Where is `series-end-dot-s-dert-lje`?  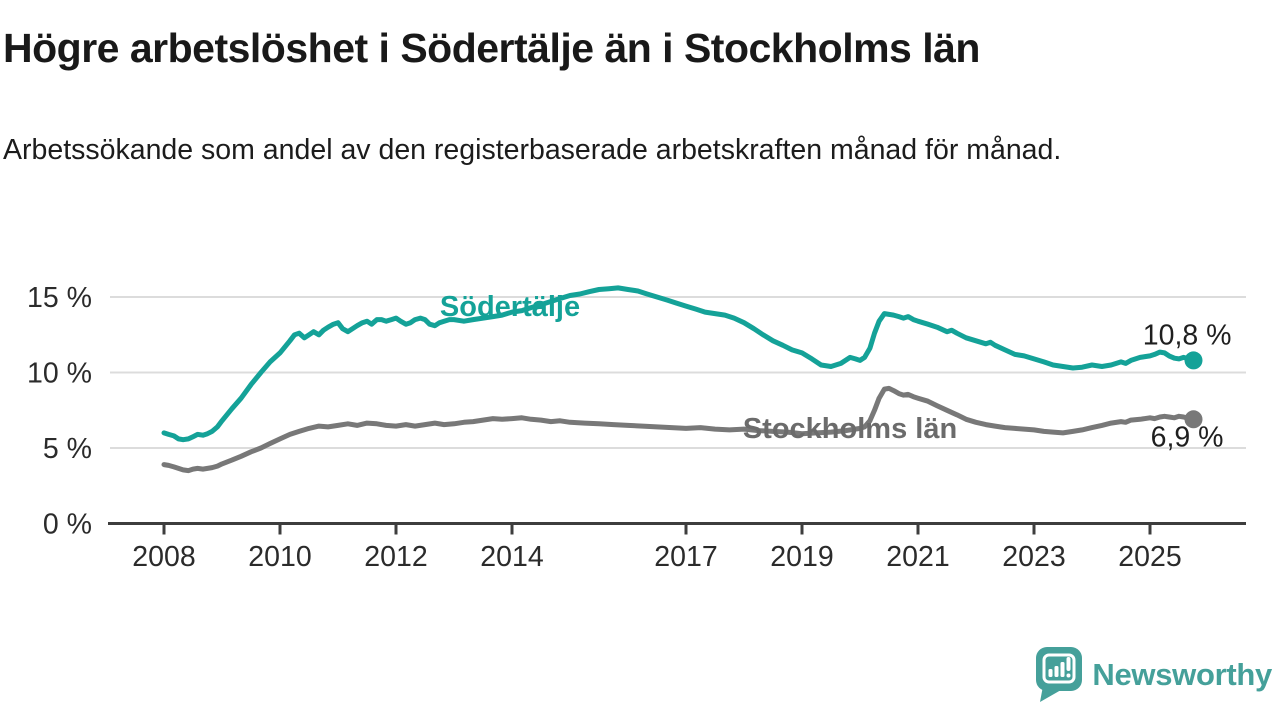 series-end-dot-s-dert-lje is located at coordinates (1193, 360).